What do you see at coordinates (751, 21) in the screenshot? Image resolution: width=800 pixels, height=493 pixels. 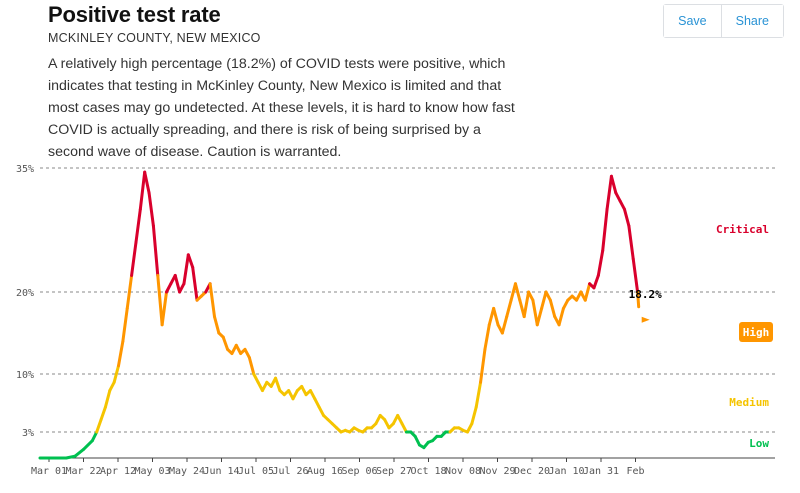 I see `share-button: Share` at bounding box center [751, 21].